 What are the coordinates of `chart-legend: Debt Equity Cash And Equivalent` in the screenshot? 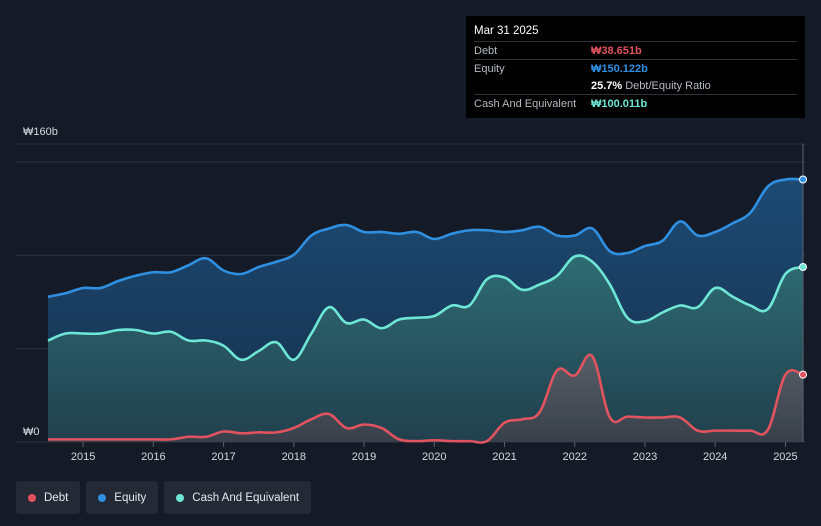 It's located at (164, 497).